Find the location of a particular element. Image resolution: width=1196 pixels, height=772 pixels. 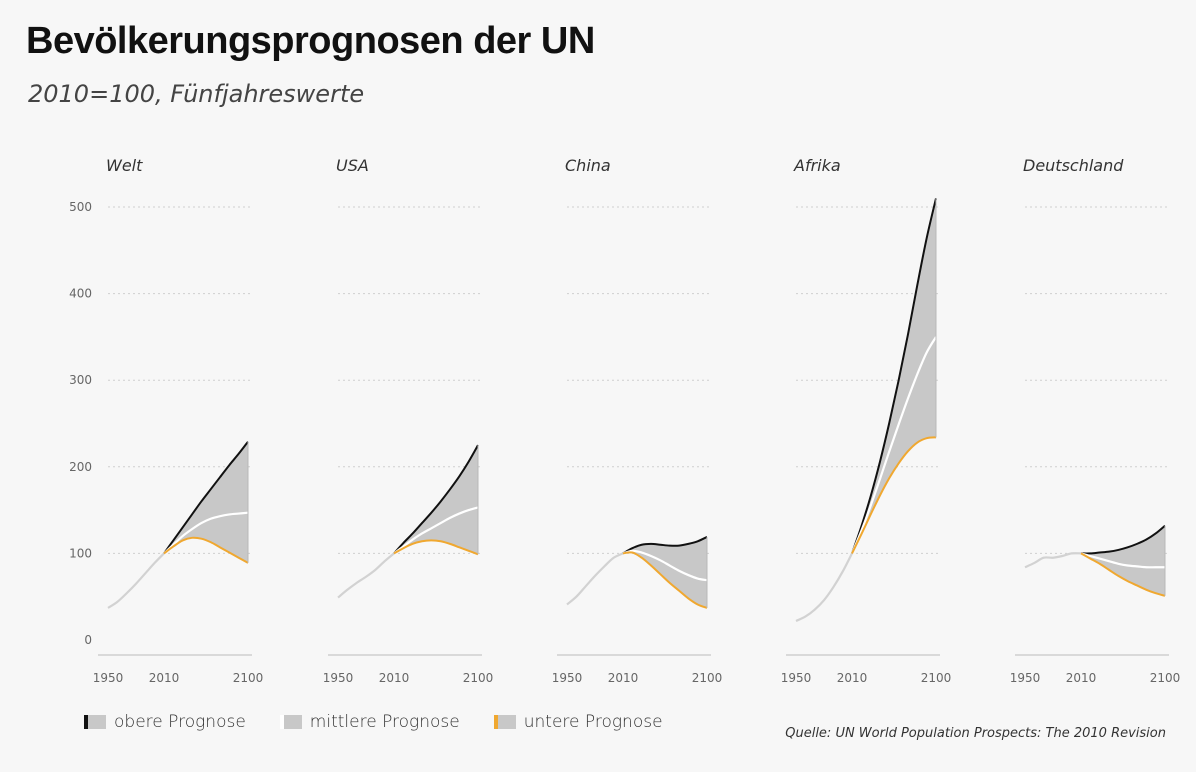

chart-subtitle: 2010=100, Fünfjahreswerte is located at coordinates (196, 94).